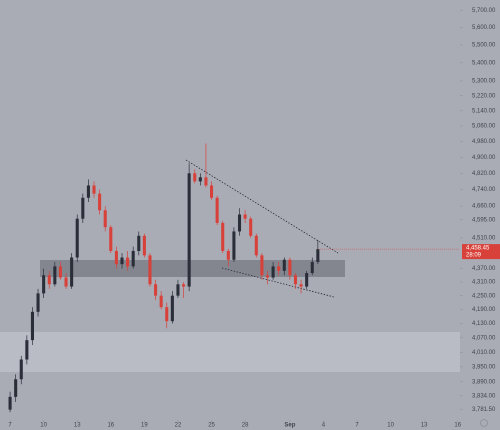 The image size is (500, 430). I want to click on y-tick-label: 5,060.00, so click(484, 127).